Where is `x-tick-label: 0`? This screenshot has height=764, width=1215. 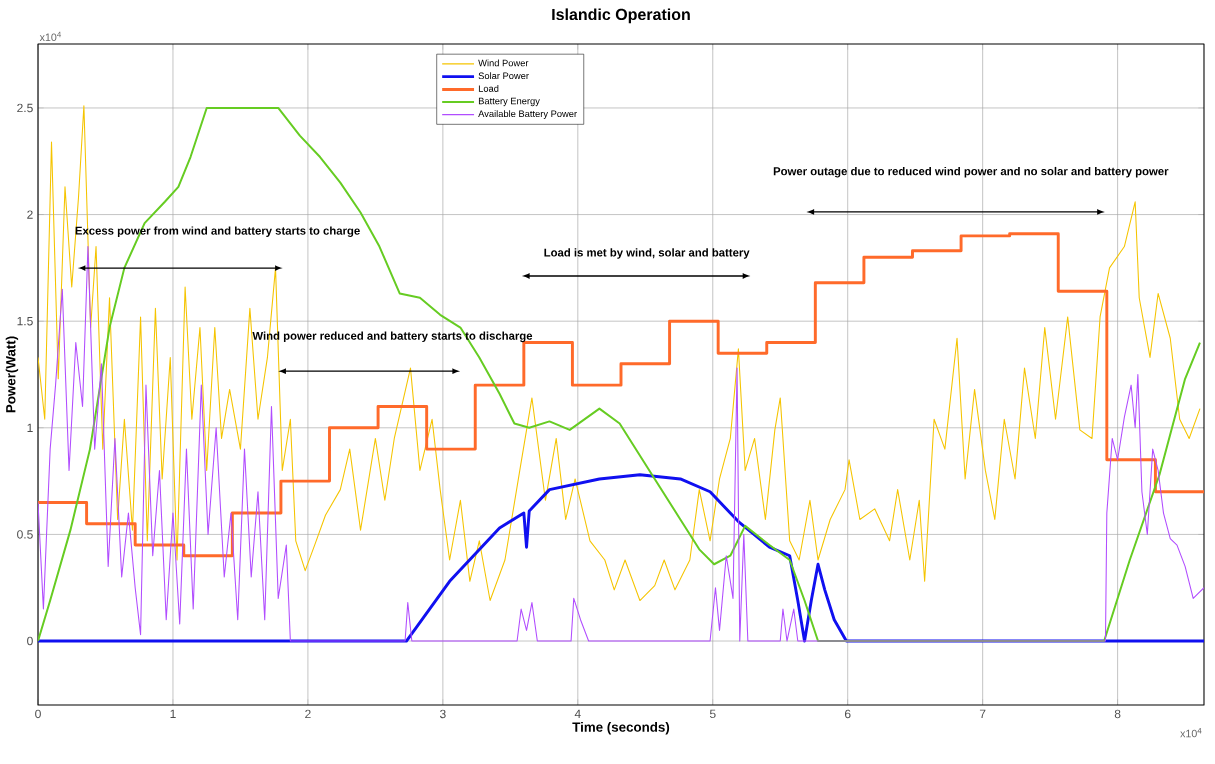 x-tick-label: 0 is located at coordinates (38, 714).